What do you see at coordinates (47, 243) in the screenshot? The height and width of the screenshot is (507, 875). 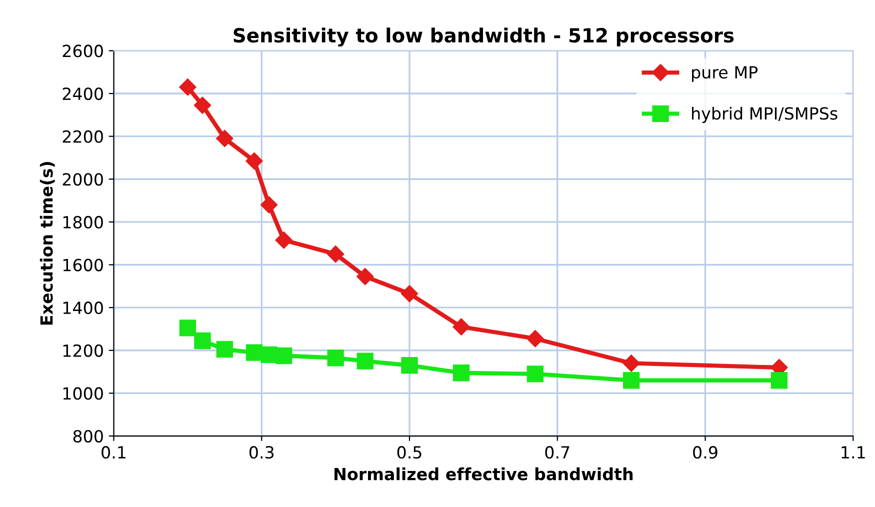 I see `y-axis-title: Execution time(s)` at bounding box center [47, 243].